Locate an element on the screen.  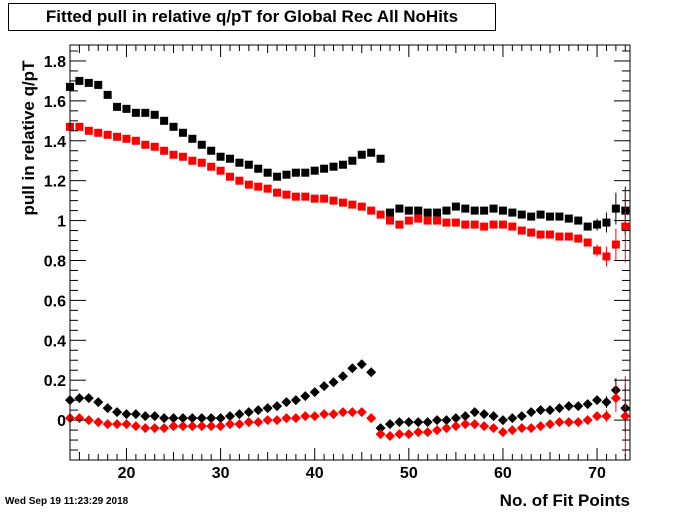
y-tick-label: 1.6 is located at coordinates (55, 102).